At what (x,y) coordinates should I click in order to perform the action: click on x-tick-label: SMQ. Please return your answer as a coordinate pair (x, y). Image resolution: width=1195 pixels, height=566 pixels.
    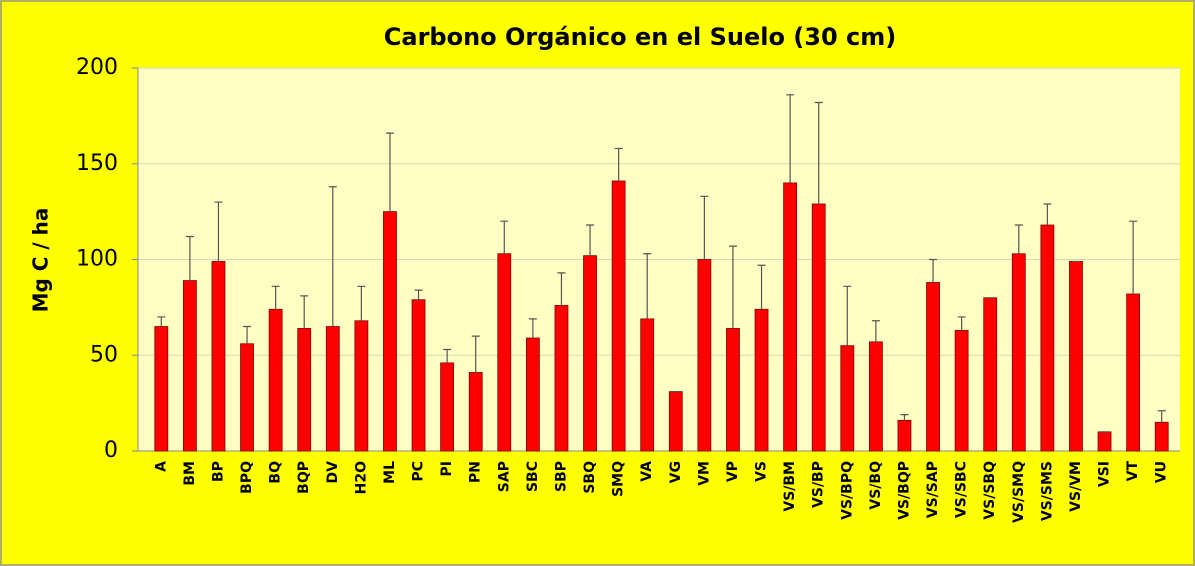
    Looking at the image, I should click on (619, 479).